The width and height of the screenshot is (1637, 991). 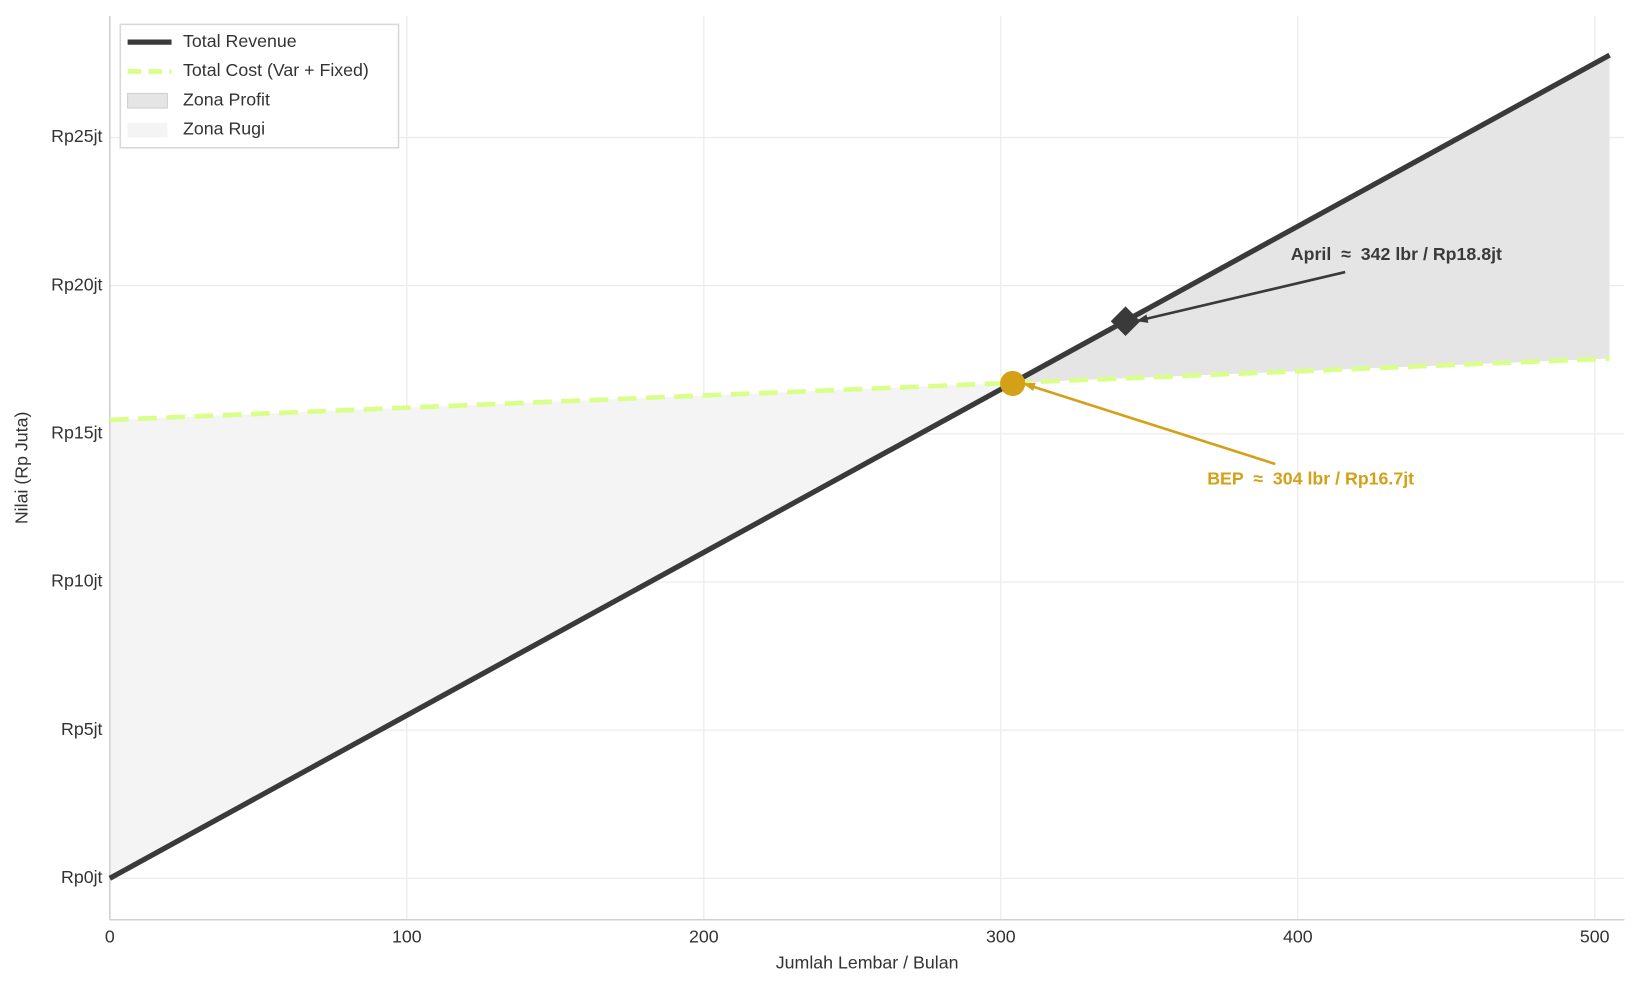 I want to click on arrow-head, so click(x=1029, y=387).